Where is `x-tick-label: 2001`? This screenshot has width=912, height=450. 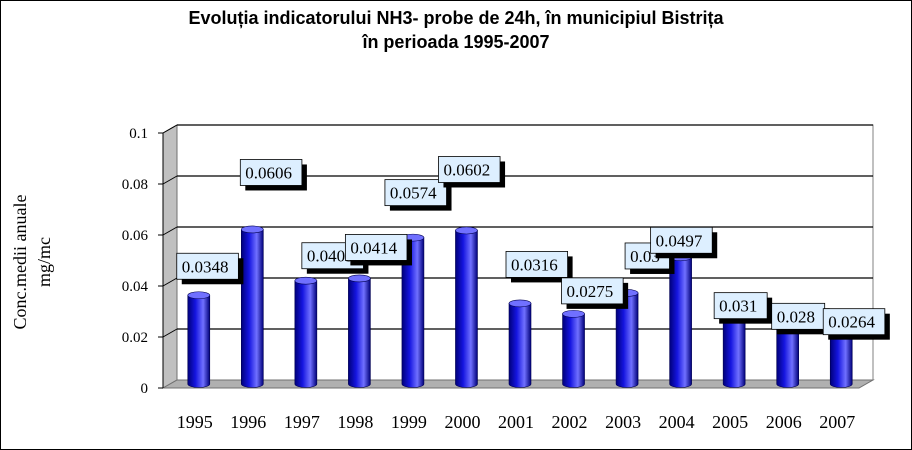 x-tick-label: 2001 is located at coordinates (516, 422).